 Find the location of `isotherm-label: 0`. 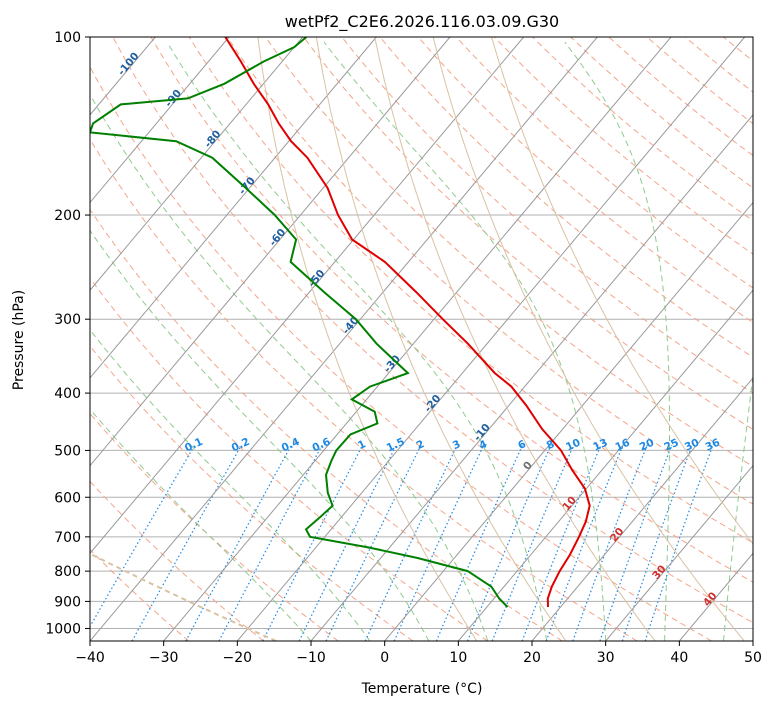

isotherm-label: 0 is located at coordinates (528, 465).